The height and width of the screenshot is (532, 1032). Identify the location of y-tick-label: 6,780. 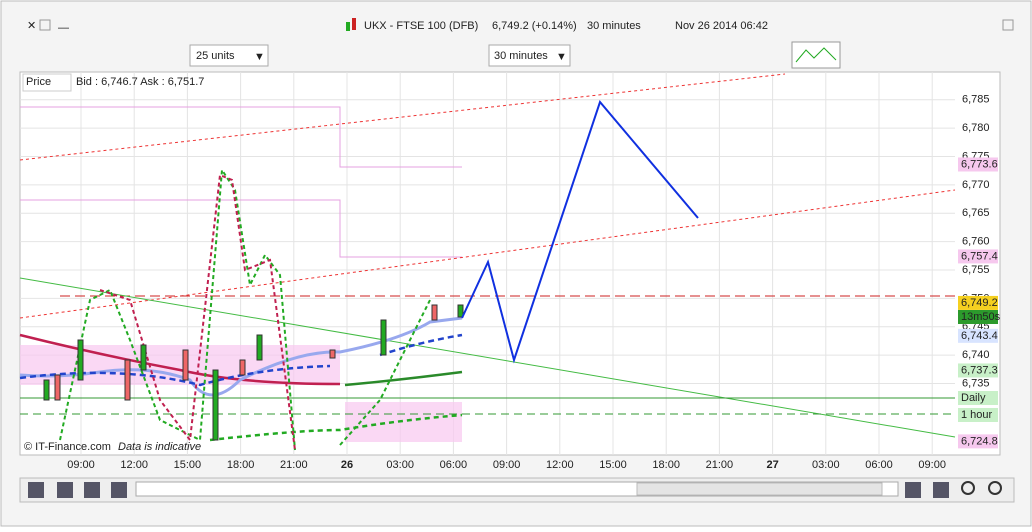
(976, 128).